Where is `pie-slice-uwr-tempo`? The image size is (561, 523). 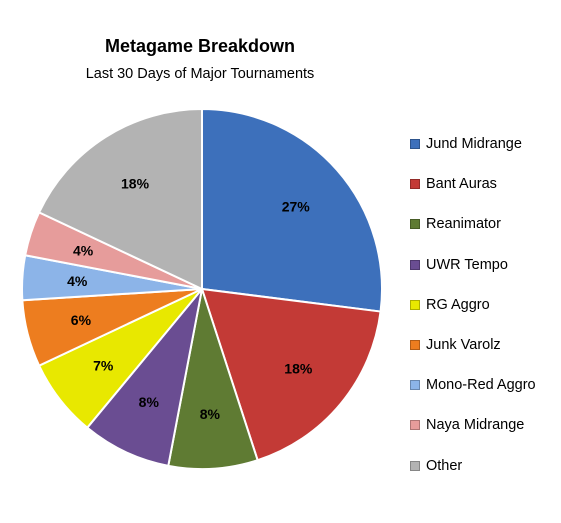
pie-slice-uwr-tempo is located at coordinates (144, 377).